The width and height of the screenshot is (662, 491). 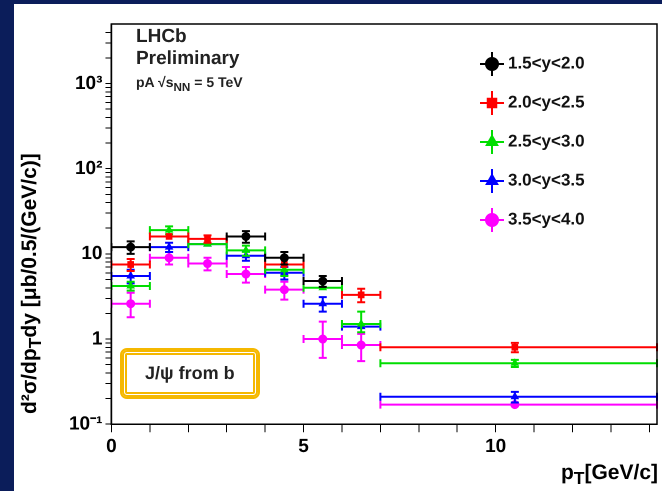 What do you see at coordinates (88, 168) in the screenshot?
I see `y-tick-label: 10²` at bounding box center [88, 168].